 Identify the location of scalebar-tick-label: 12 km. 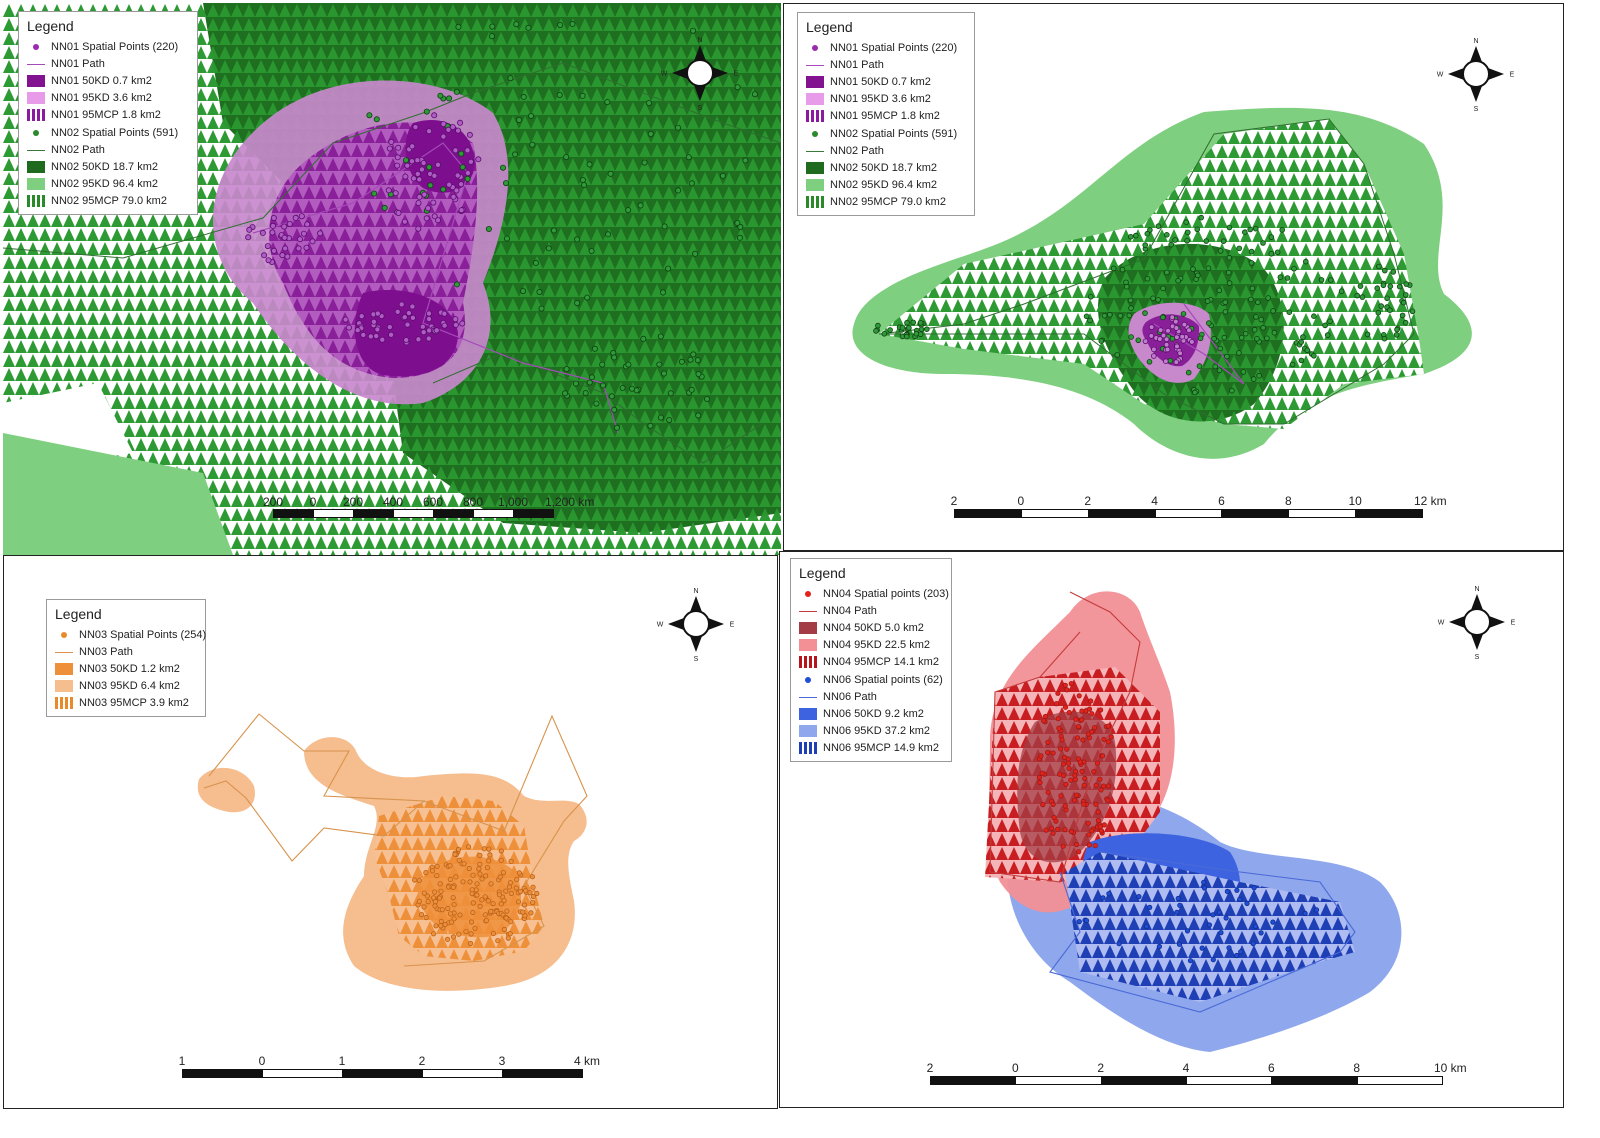
(1430, 501).